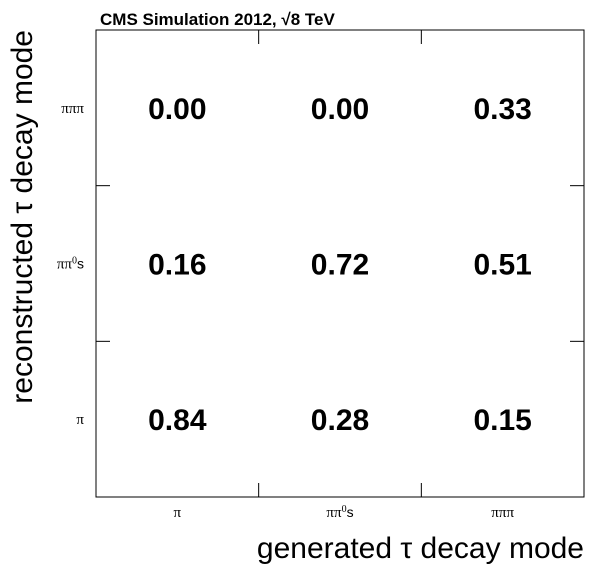  I want to click on x-tick-label: π, so click(178, 513).